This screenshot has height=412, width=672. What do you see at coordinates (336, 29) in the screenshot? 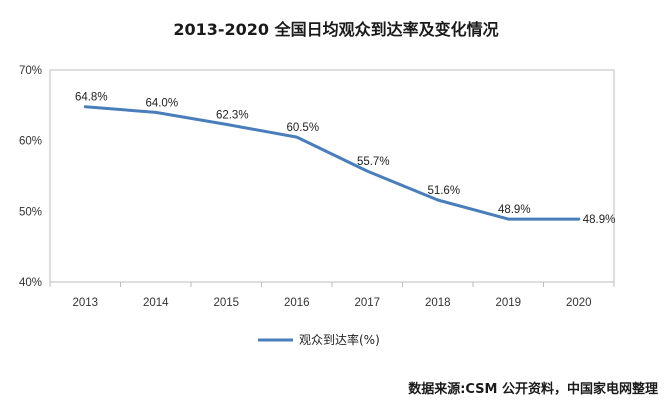
I see `chart-title: 2013-2020 全国日均观众到达率及变化情况` at bounding box center [336, 29].